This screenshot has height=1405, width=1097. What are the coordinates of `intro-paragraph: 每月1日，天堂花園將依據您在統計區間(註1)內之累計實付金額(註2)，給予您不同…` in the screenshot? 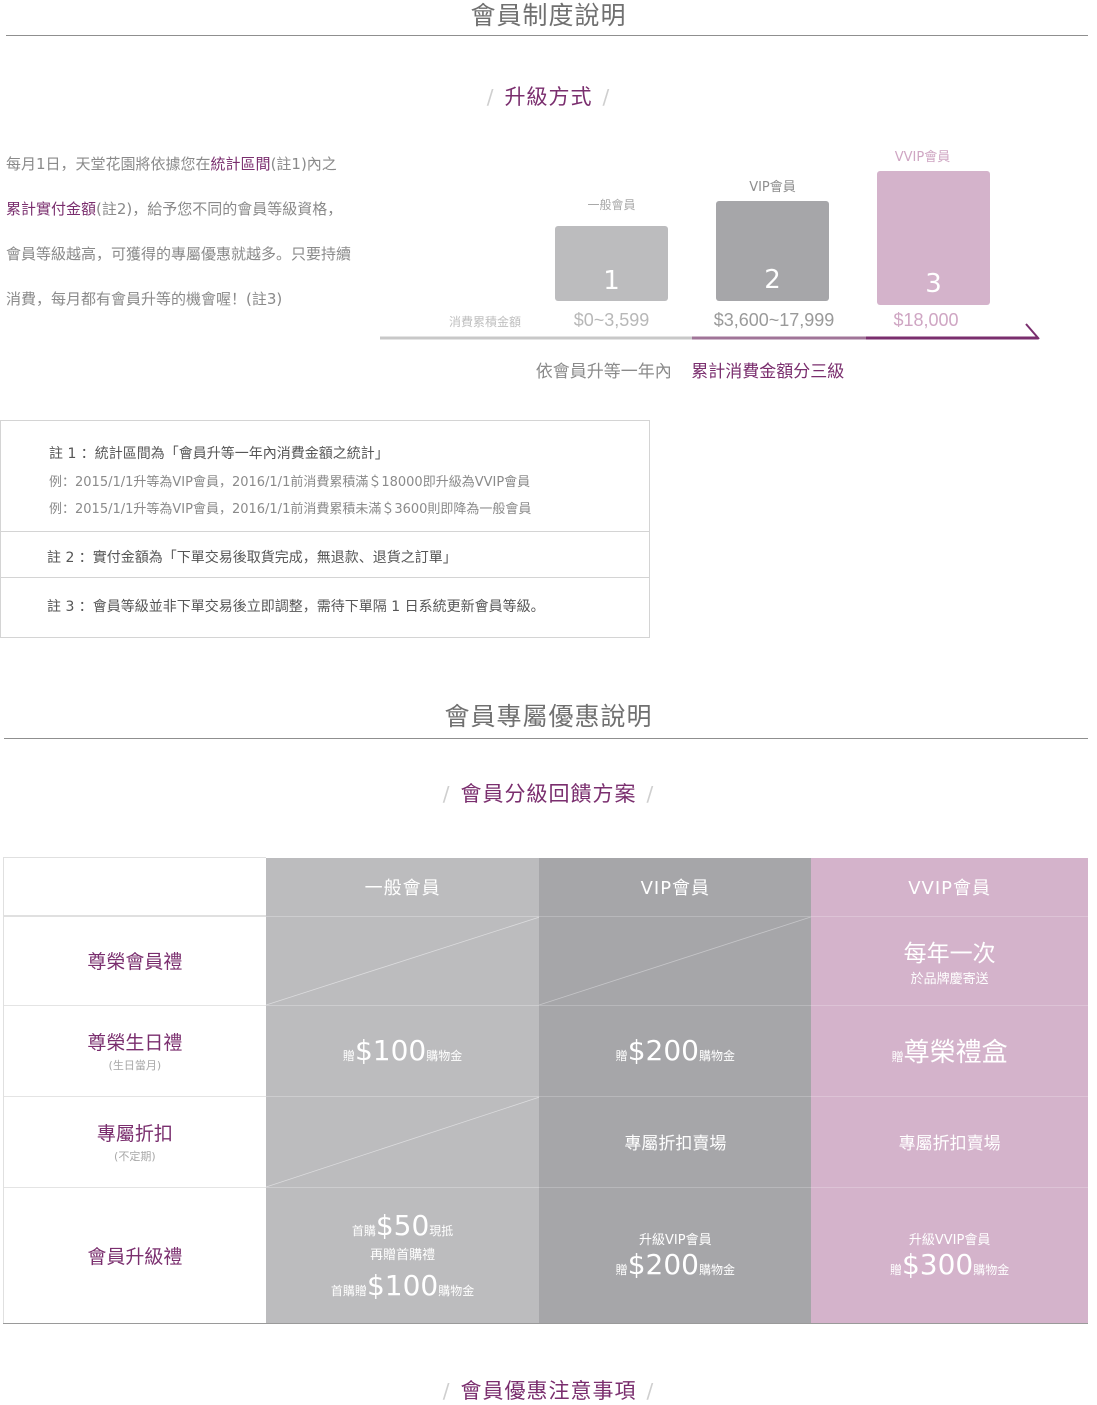 It's located at (179, 231).